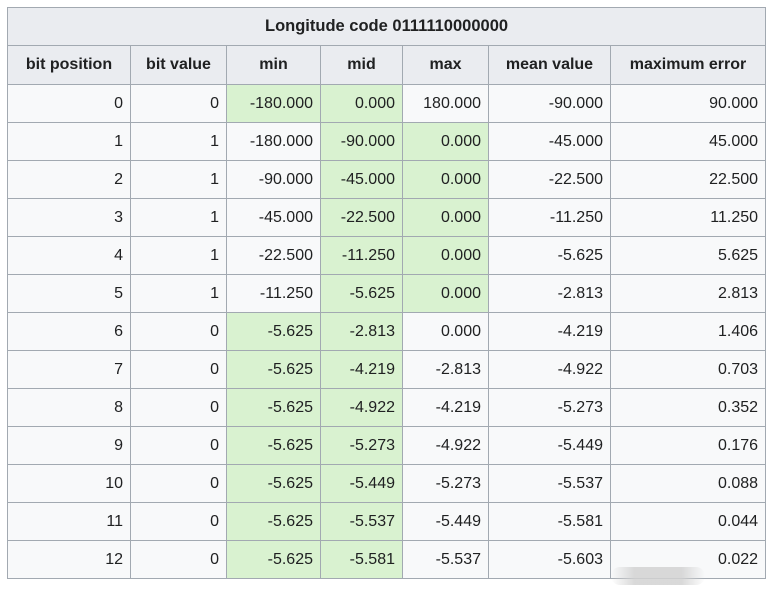 Image resolution: width=769 pixels, height=604 pixels. What do you see at coordinates (688, 103) in the screenshot?
I see `maximum-error-cell: 90.000` at bounding box center [688, 103].